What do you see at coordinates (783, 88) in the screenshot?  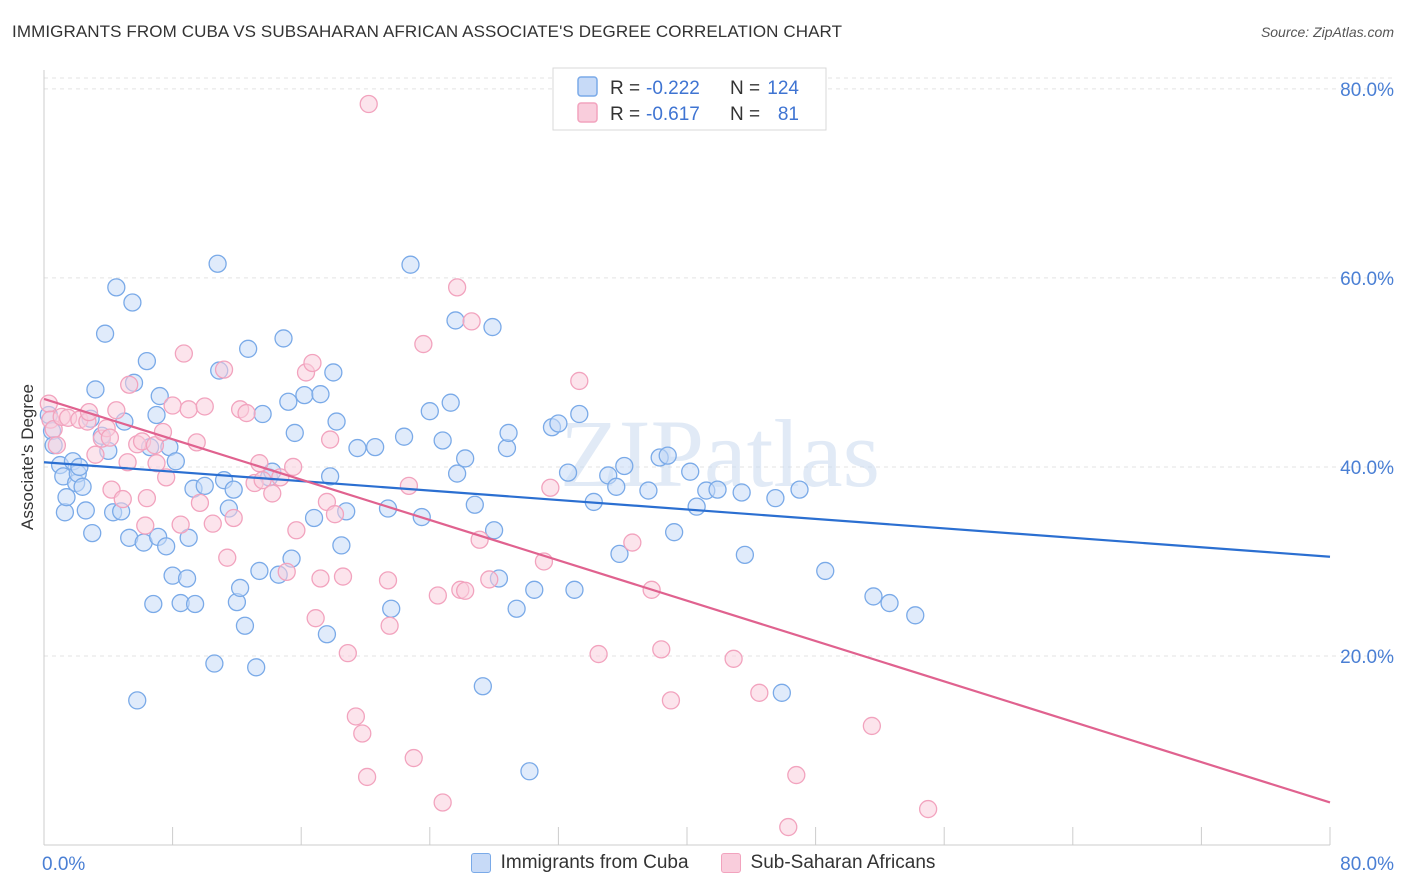 I see `legend-n-value: 124` at bounding box center [783, 88].